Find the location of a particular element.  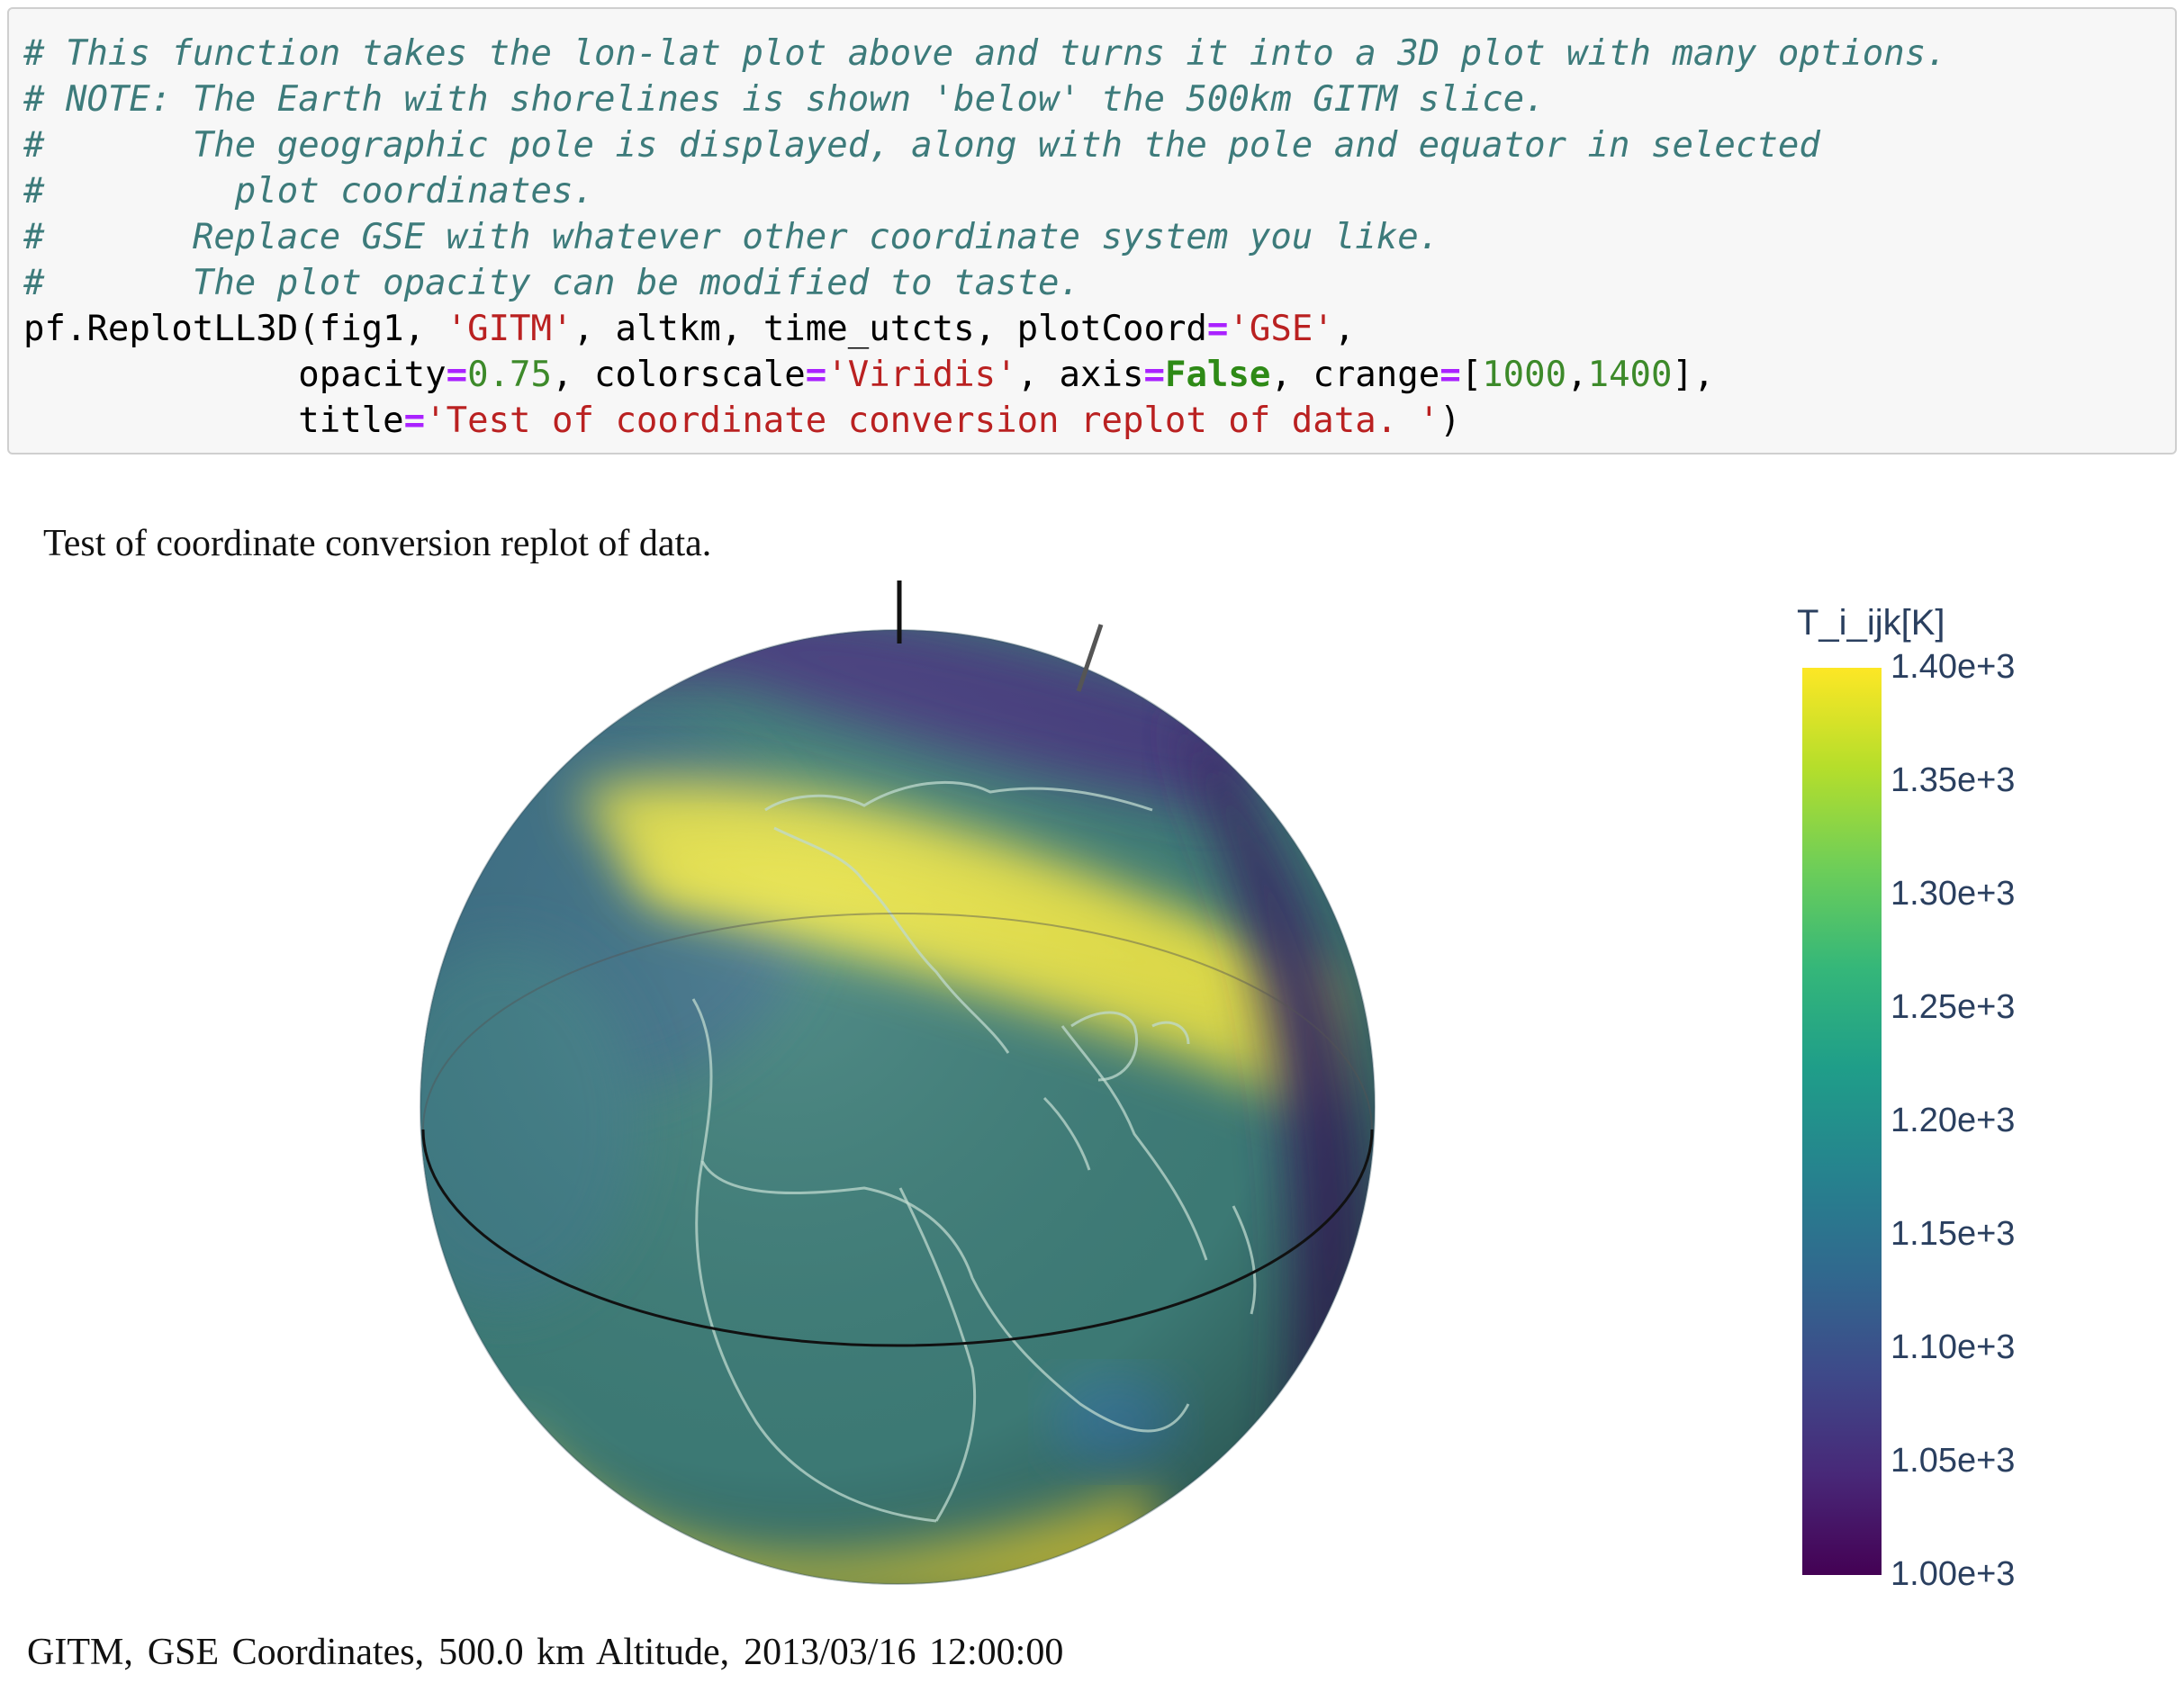

colorbar-tick-label: 1.40e+3 is located at coordinates (1953, 667).